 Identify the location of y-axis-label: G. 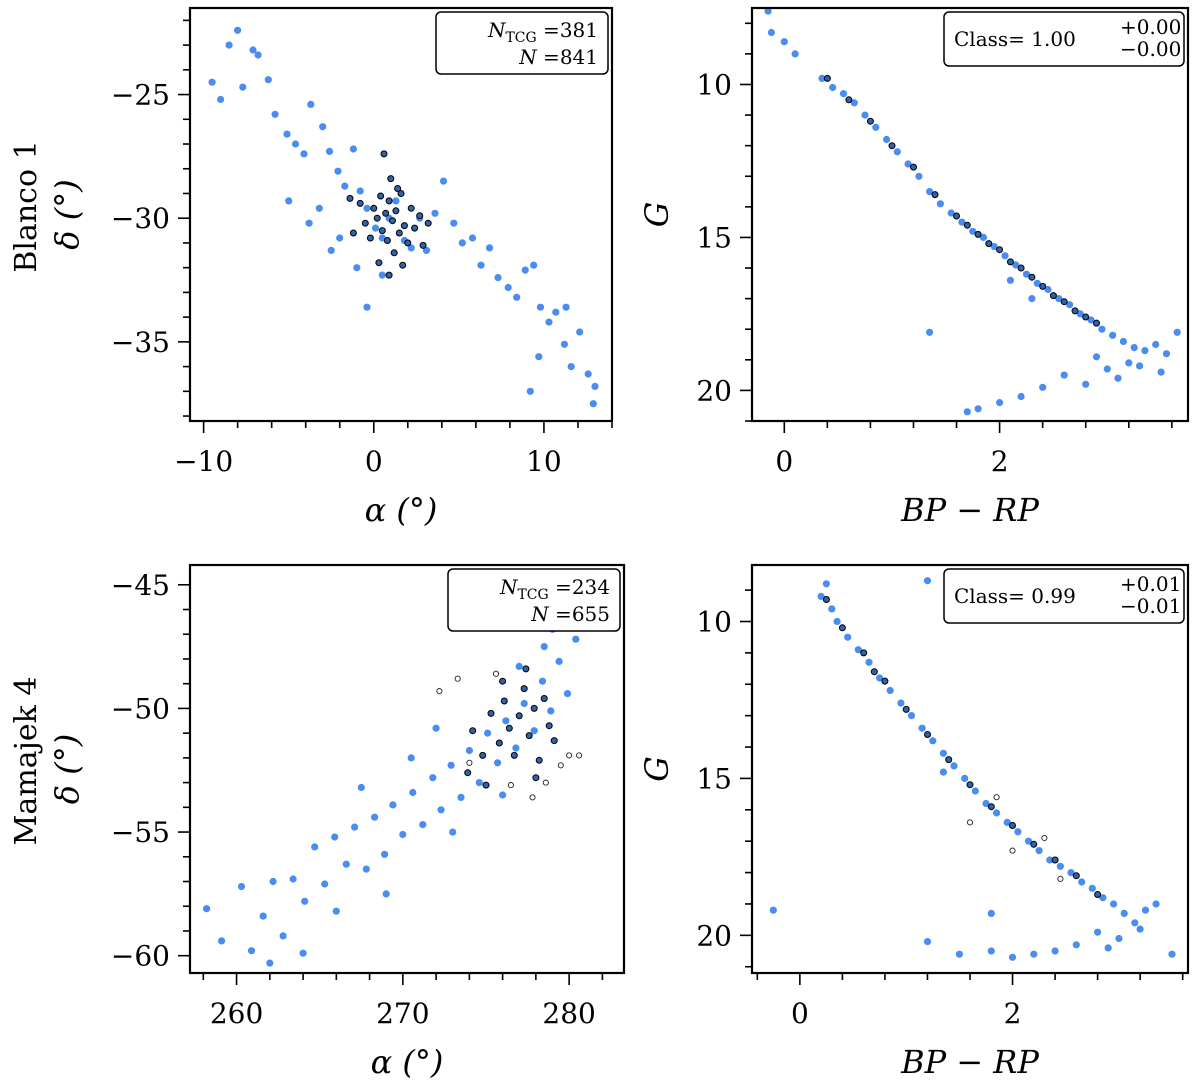
(657, 769).